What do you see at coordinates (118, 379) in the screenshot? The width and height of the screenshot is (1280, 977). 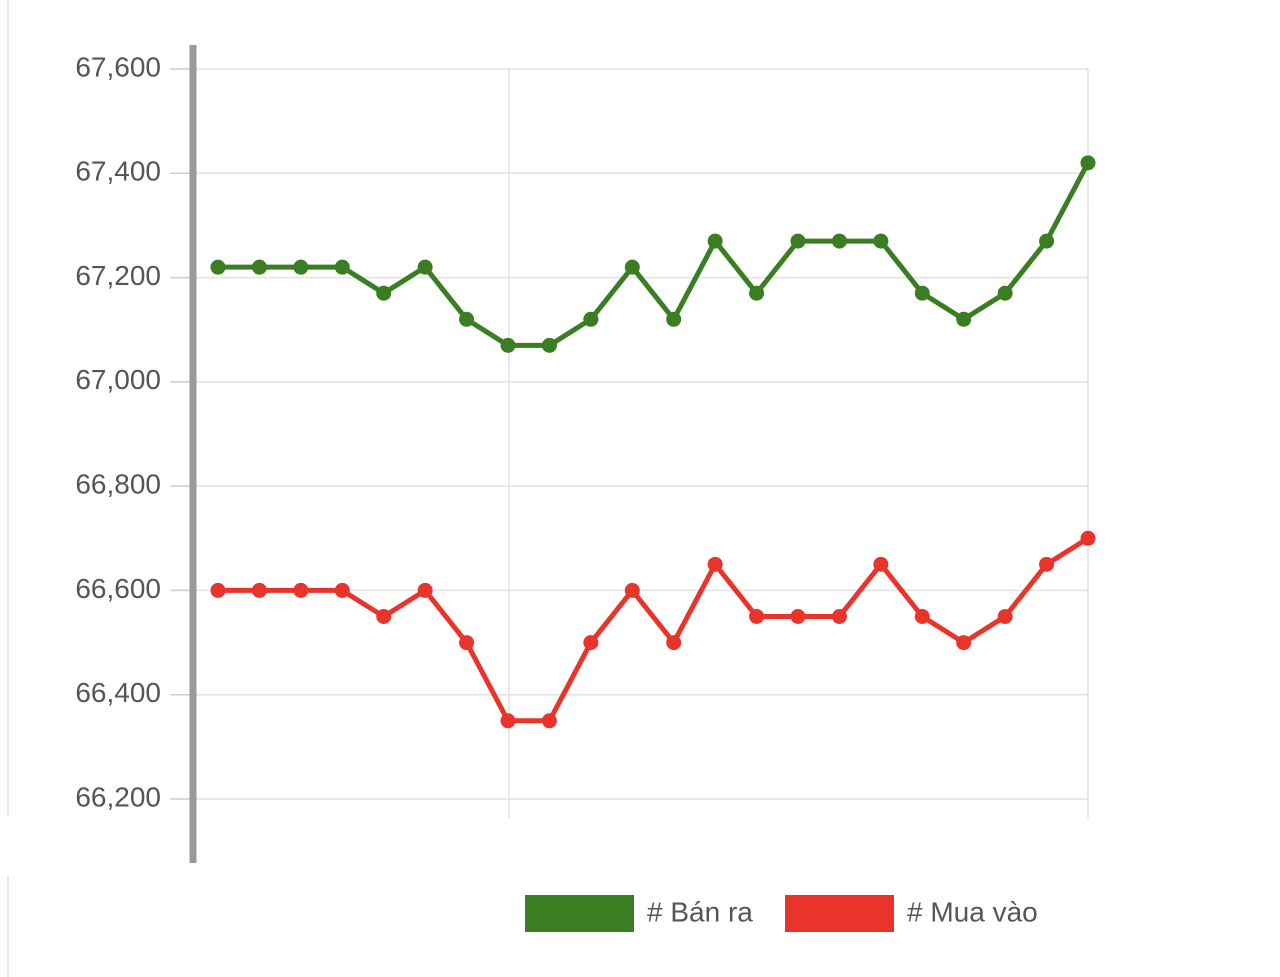 I see `y-tick-label: 67,000` at bounding box center [118, 379].